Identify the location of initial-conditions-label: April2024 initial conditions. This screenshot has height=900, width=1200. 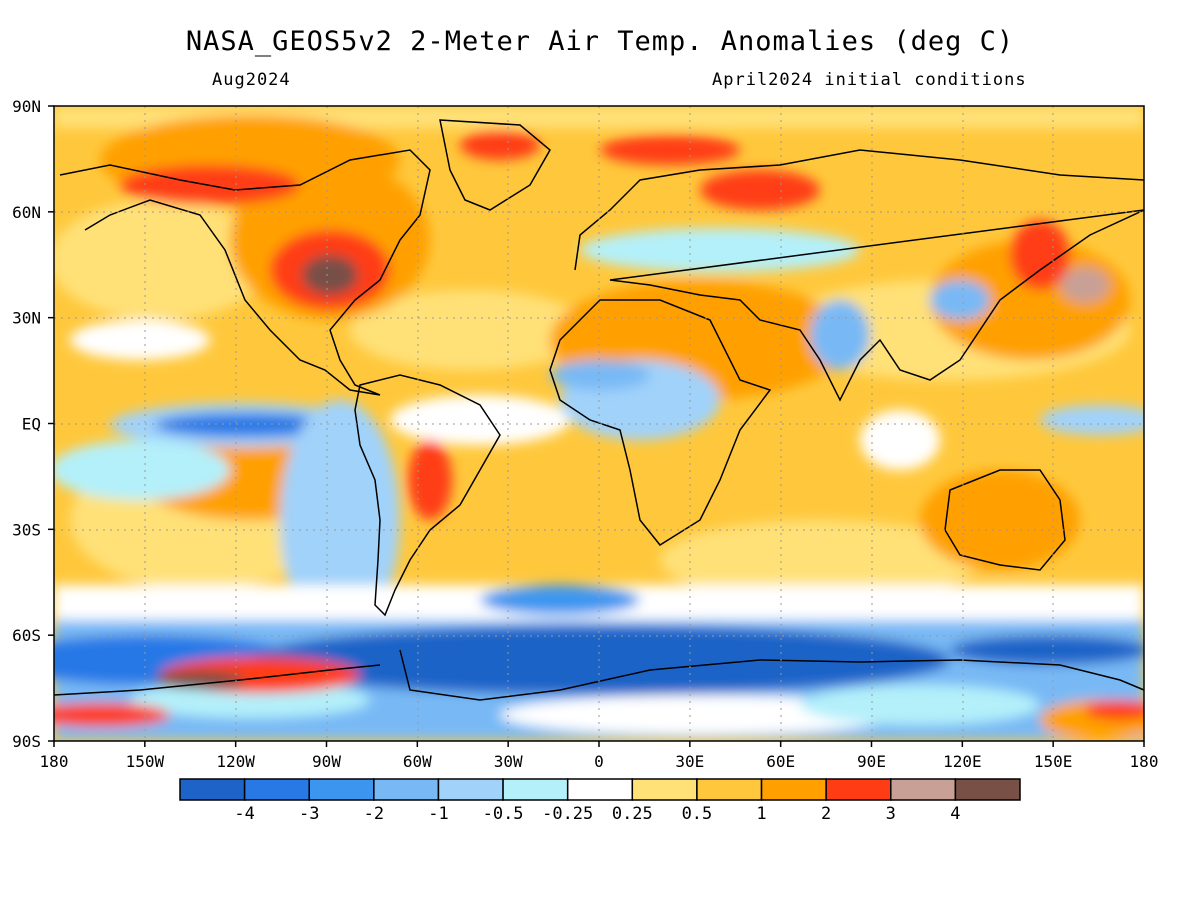
(869, 80).